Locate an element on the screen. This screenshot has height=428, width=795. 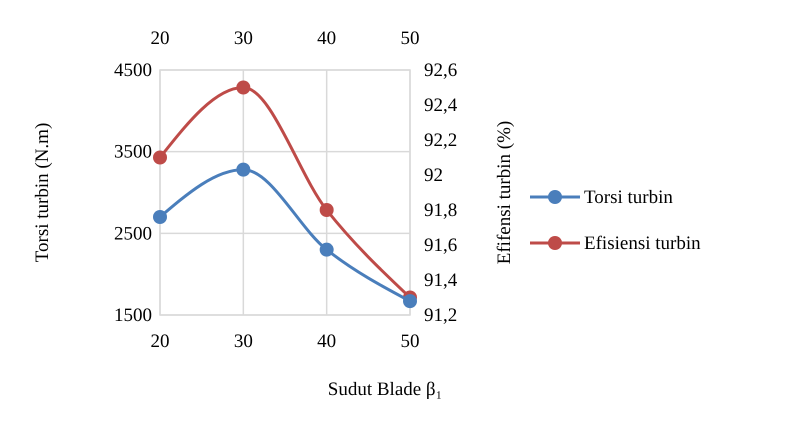
legend-label: Torsi turbin is located at coordinates (629, 197).